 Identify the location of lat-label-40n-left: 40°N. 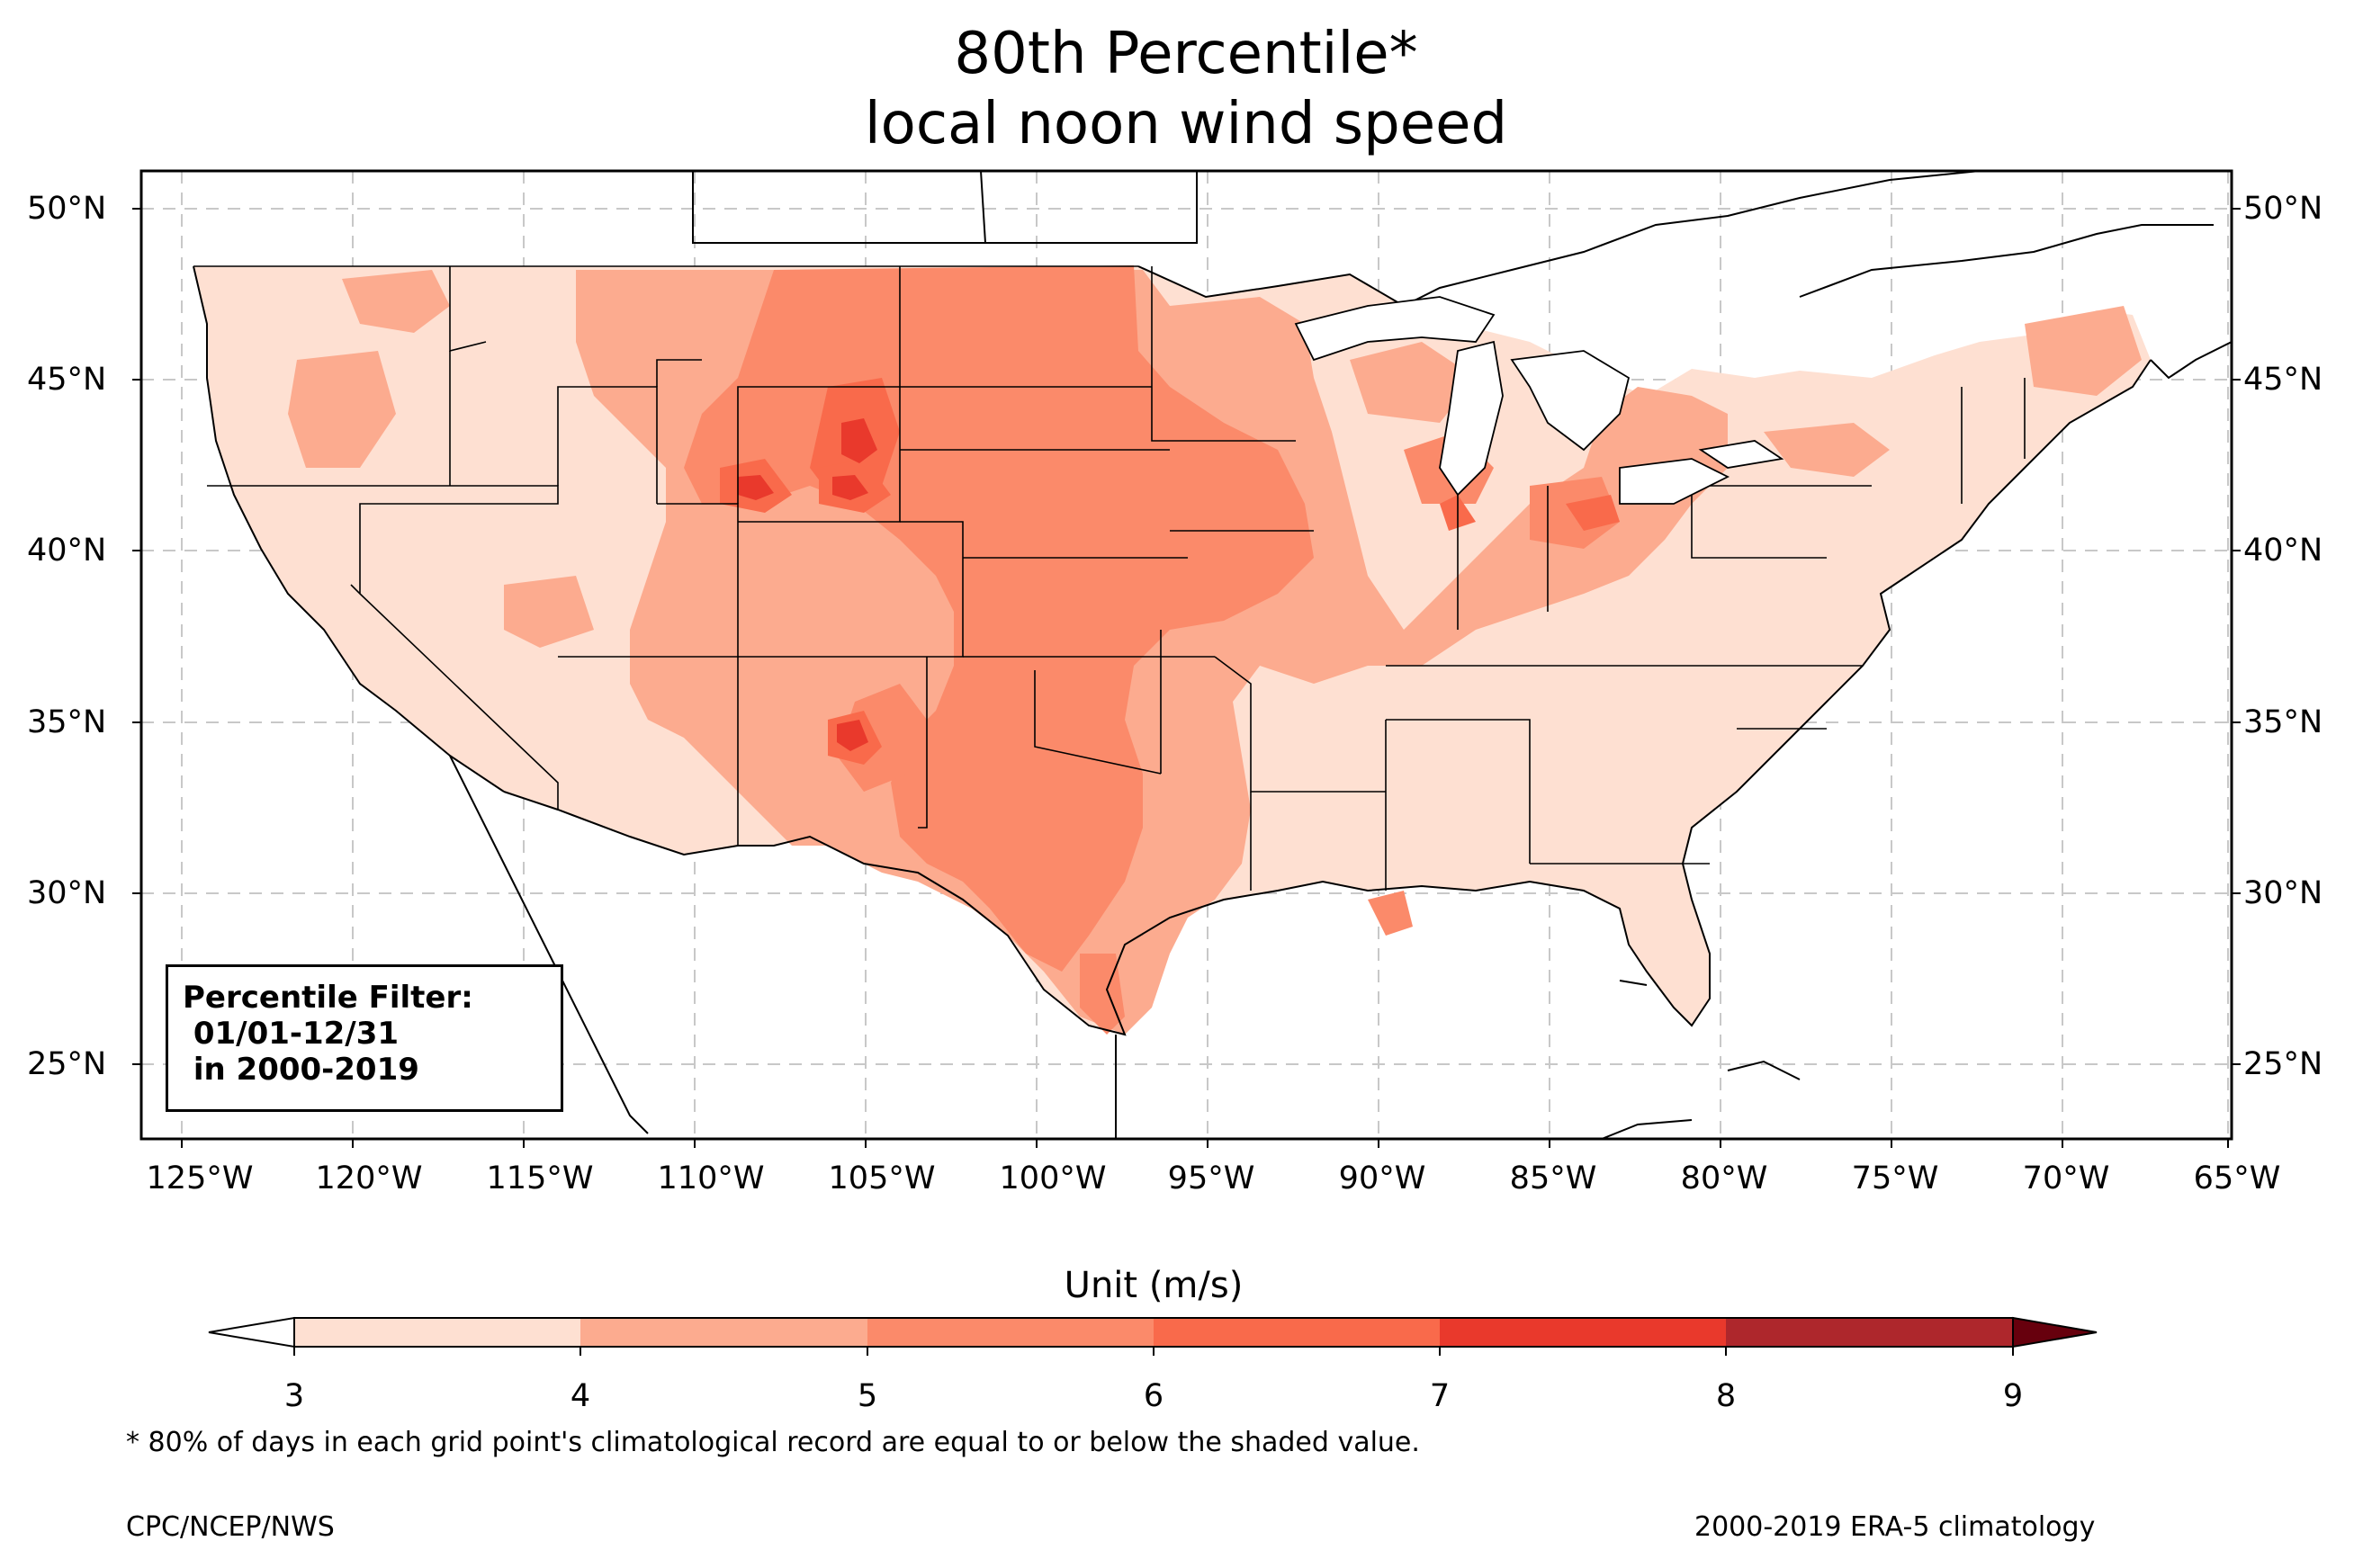
(67, 551).